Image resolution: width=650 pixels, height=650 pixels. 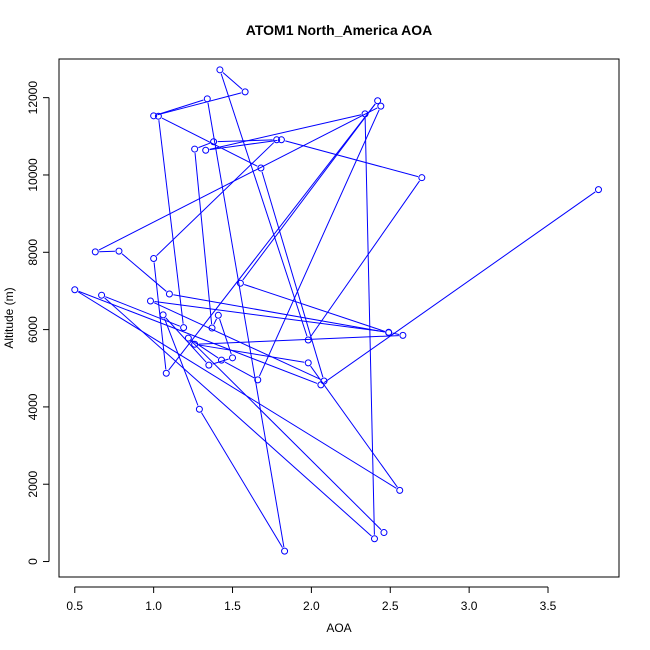 I want to click on x-axis-label: AOA, so click(x=338, y=628).